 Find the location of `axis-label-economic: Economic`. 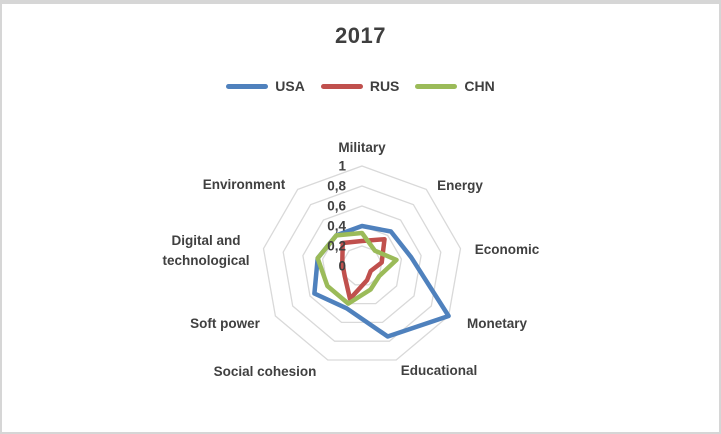

axis-label-economic: Economic is located at coordinates (507, 249).